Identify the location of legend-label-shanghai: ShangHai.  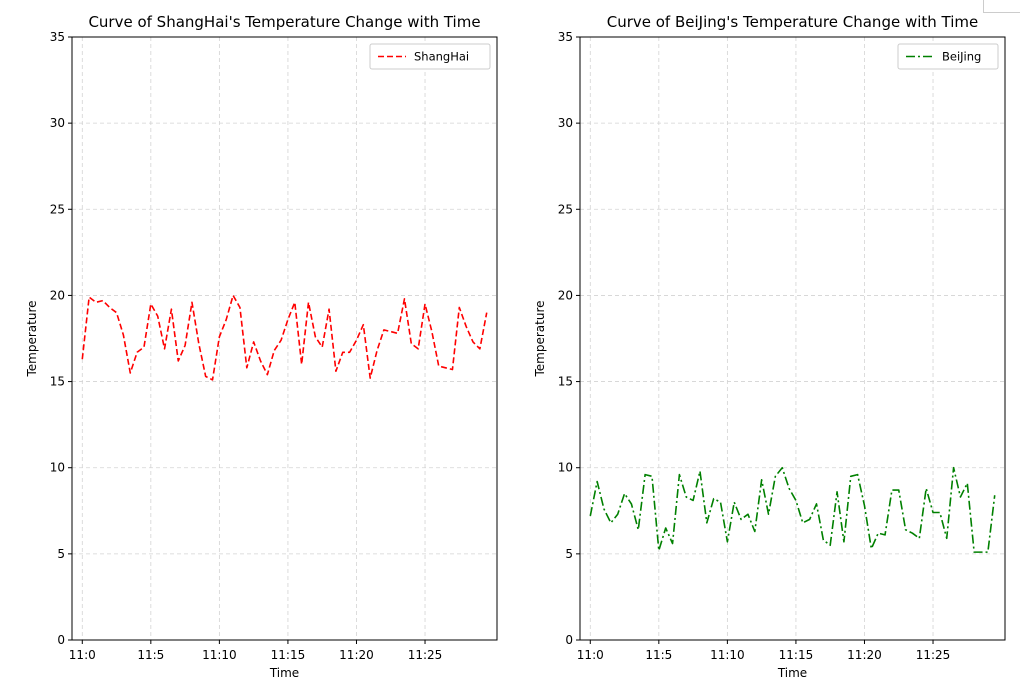
(441, 57).